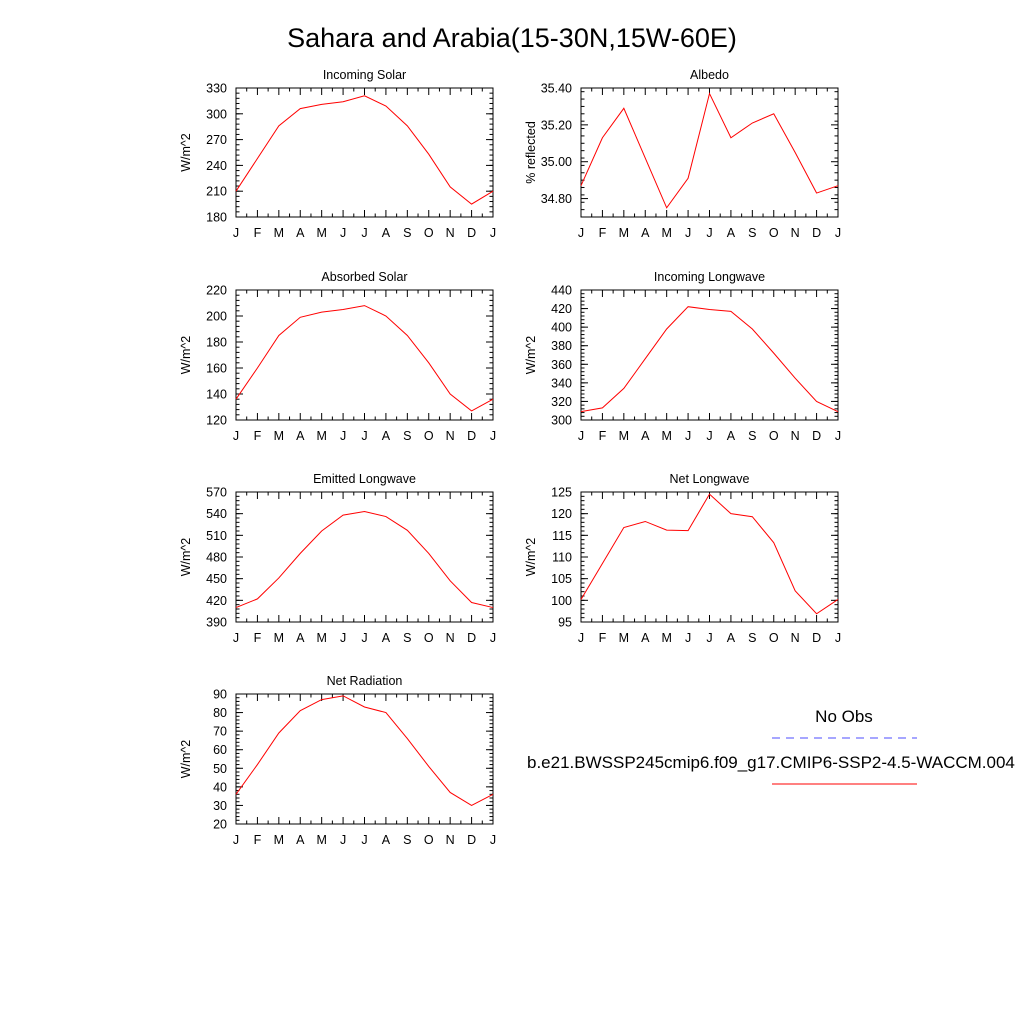 This screenshot has height=1024, width=1024. I want to click on albedo-ytick-label: 34.80, so click(556, 199).